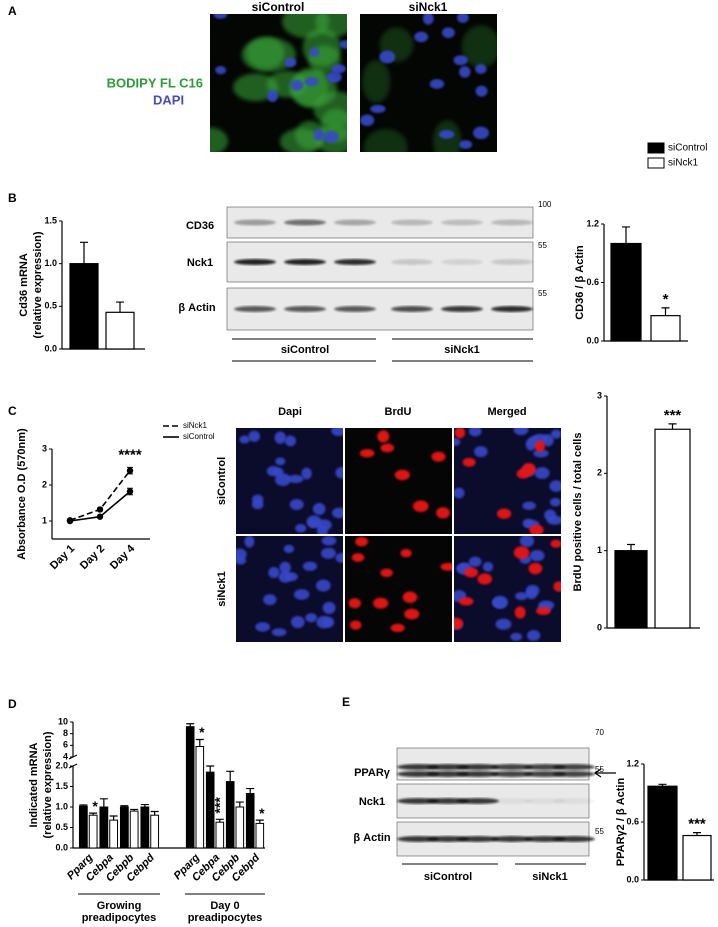 Image resolution: width=718 pixels, height=927 pixels. What do you see at coordinates (61, 765) in the screenshot?
I see `y-tick-label: 2.0` at bounding box center [61, 765].